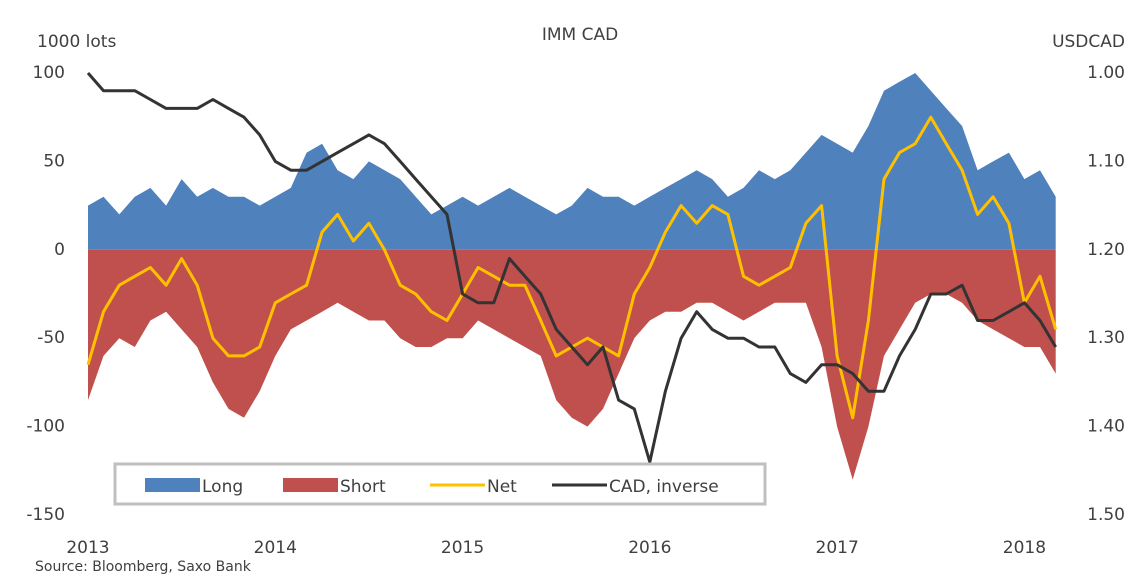 This screenshot has width=1145, height=577. What do you see at coordinates (143, 567) in the screenshot?
I see `source: Source: Bloomberg, Saxo Bank` at bounding box center [143, 567].